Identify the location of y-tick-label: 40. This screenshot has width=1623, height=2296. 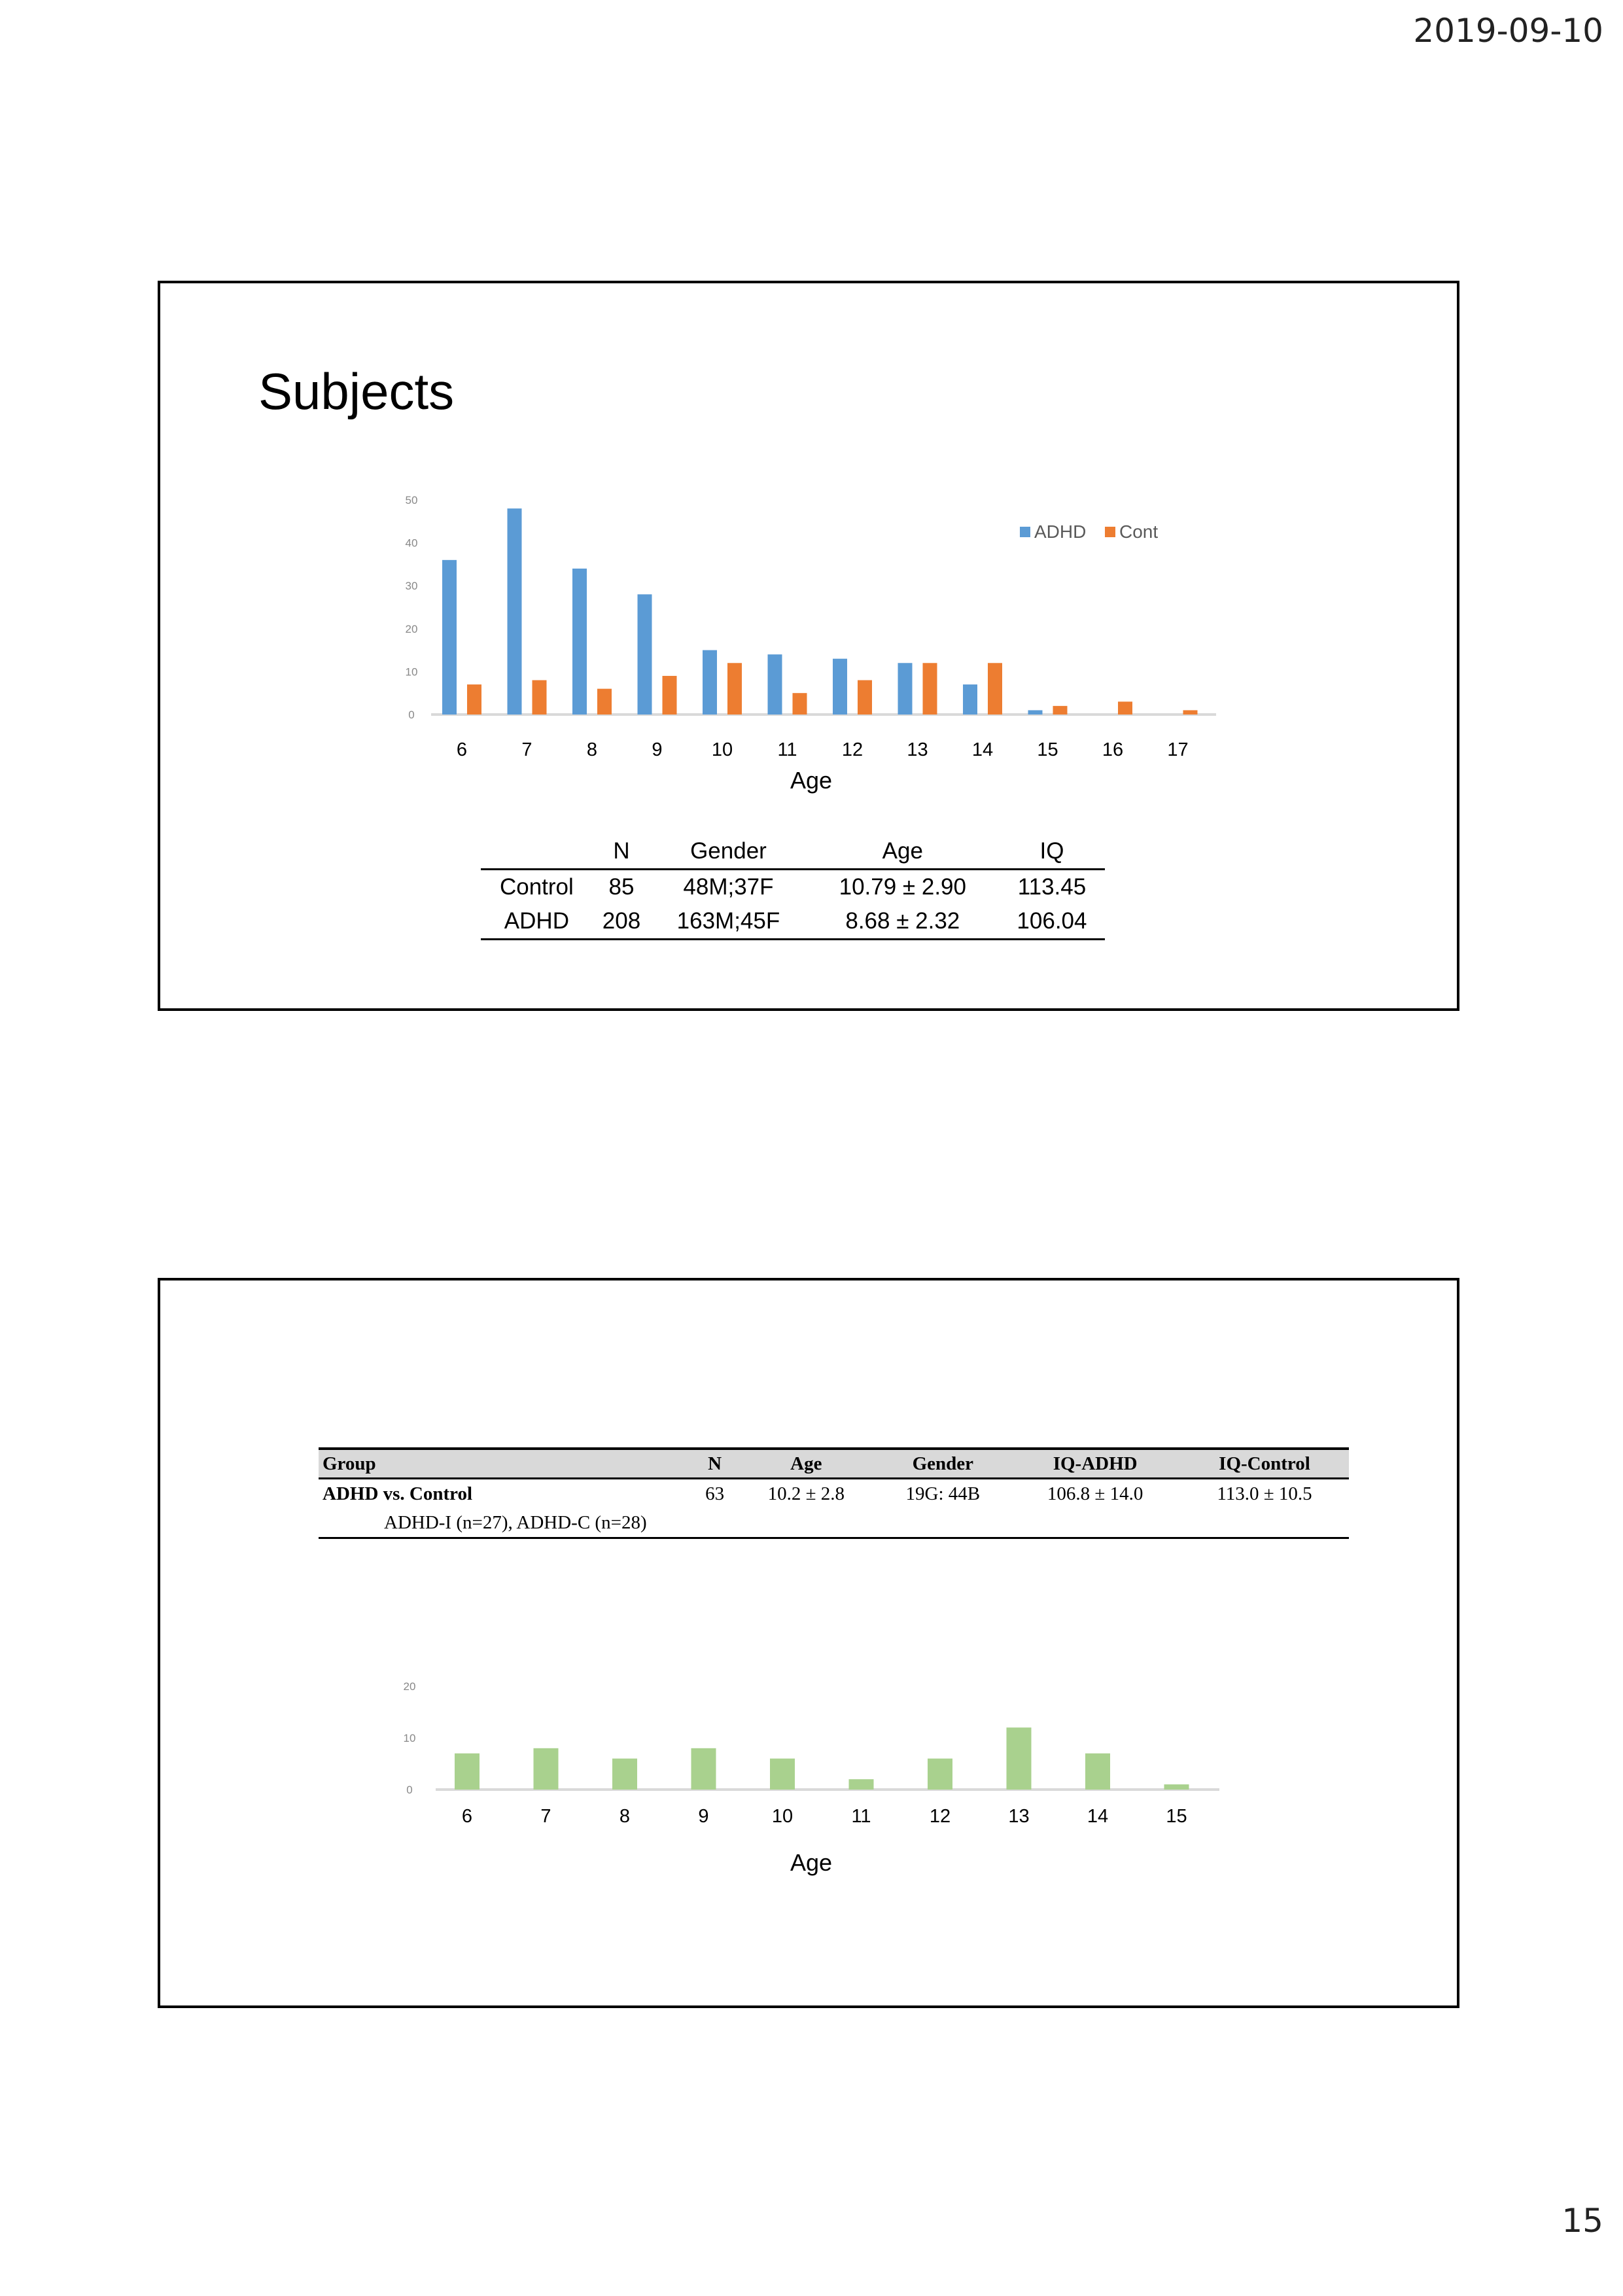
(412, 543).